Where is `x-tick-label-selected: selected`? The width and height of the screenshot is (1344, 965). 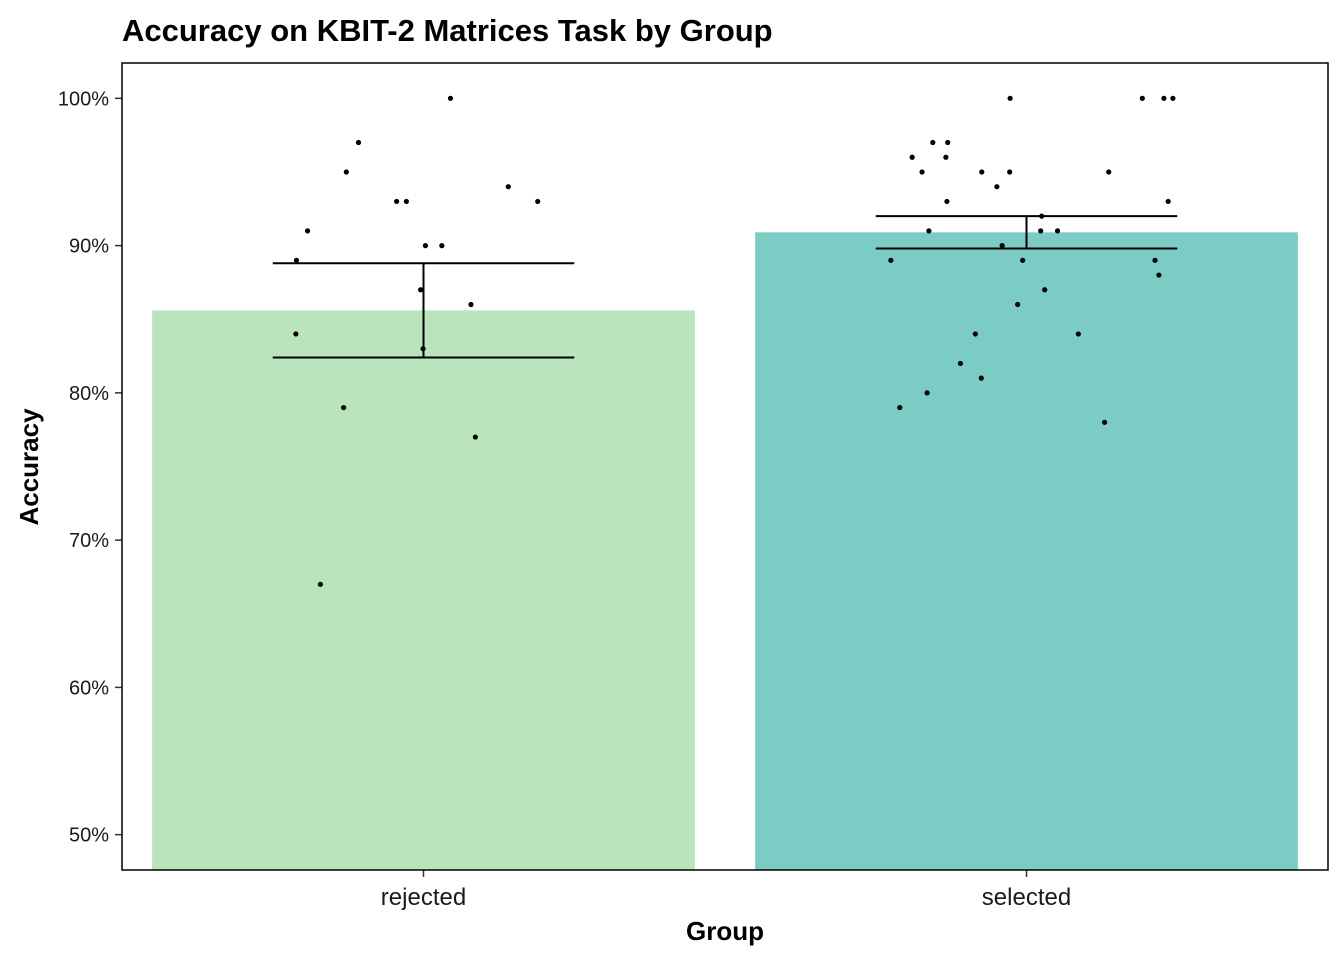 x-tick-label-selected: selected is located at coordinates (1026, 897).